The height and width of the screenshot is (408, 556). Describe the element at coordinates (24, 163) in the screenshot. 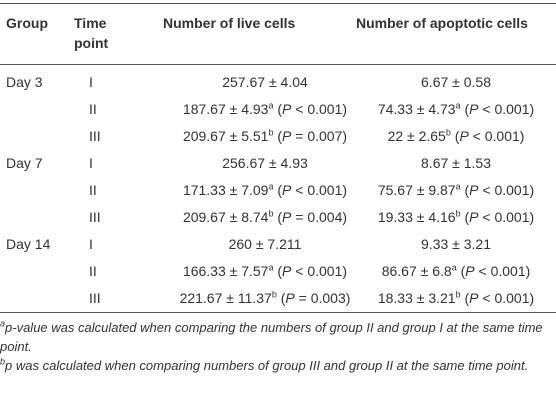

I see `group-label: Day 7` at that location.